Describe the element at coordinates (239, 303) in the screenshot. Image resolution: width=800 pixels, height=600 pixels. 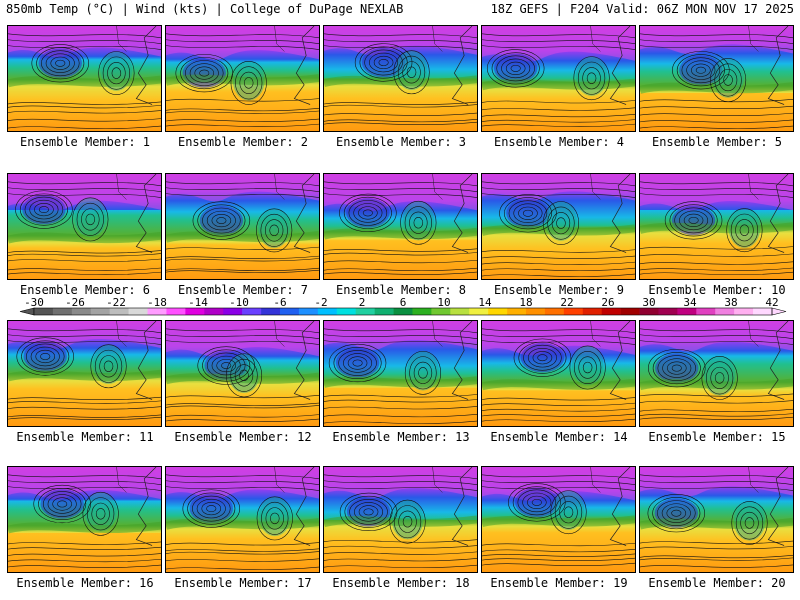
I see `colorbar-tick-label: -10` at that location.